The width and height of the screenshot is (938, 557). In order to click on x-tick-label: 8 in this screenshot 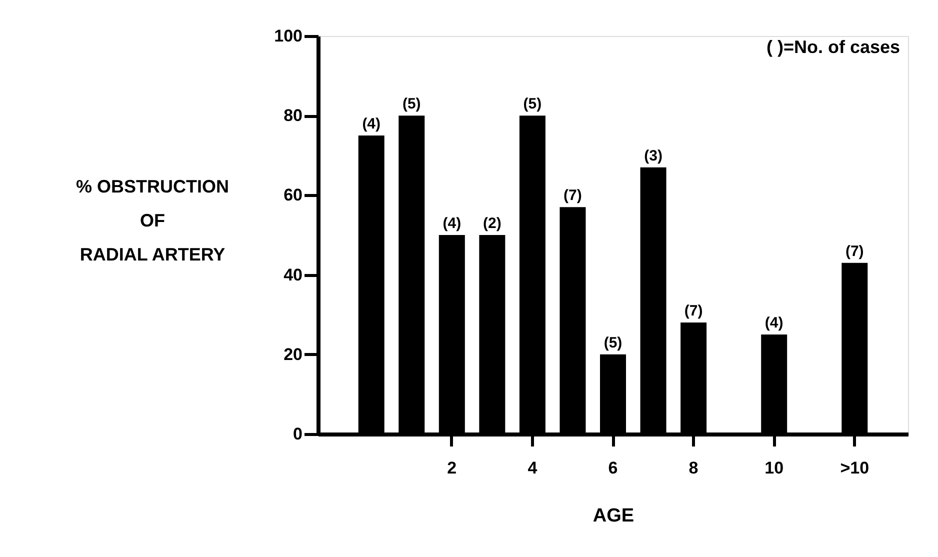, I will do `click(693, 468)`.